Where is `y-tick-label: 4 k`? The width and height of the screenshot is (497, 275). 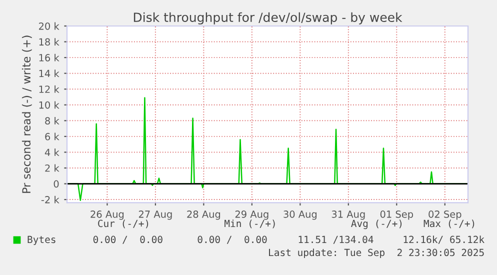
y-tick-label: 4 k is located at coordinates (52, 152).